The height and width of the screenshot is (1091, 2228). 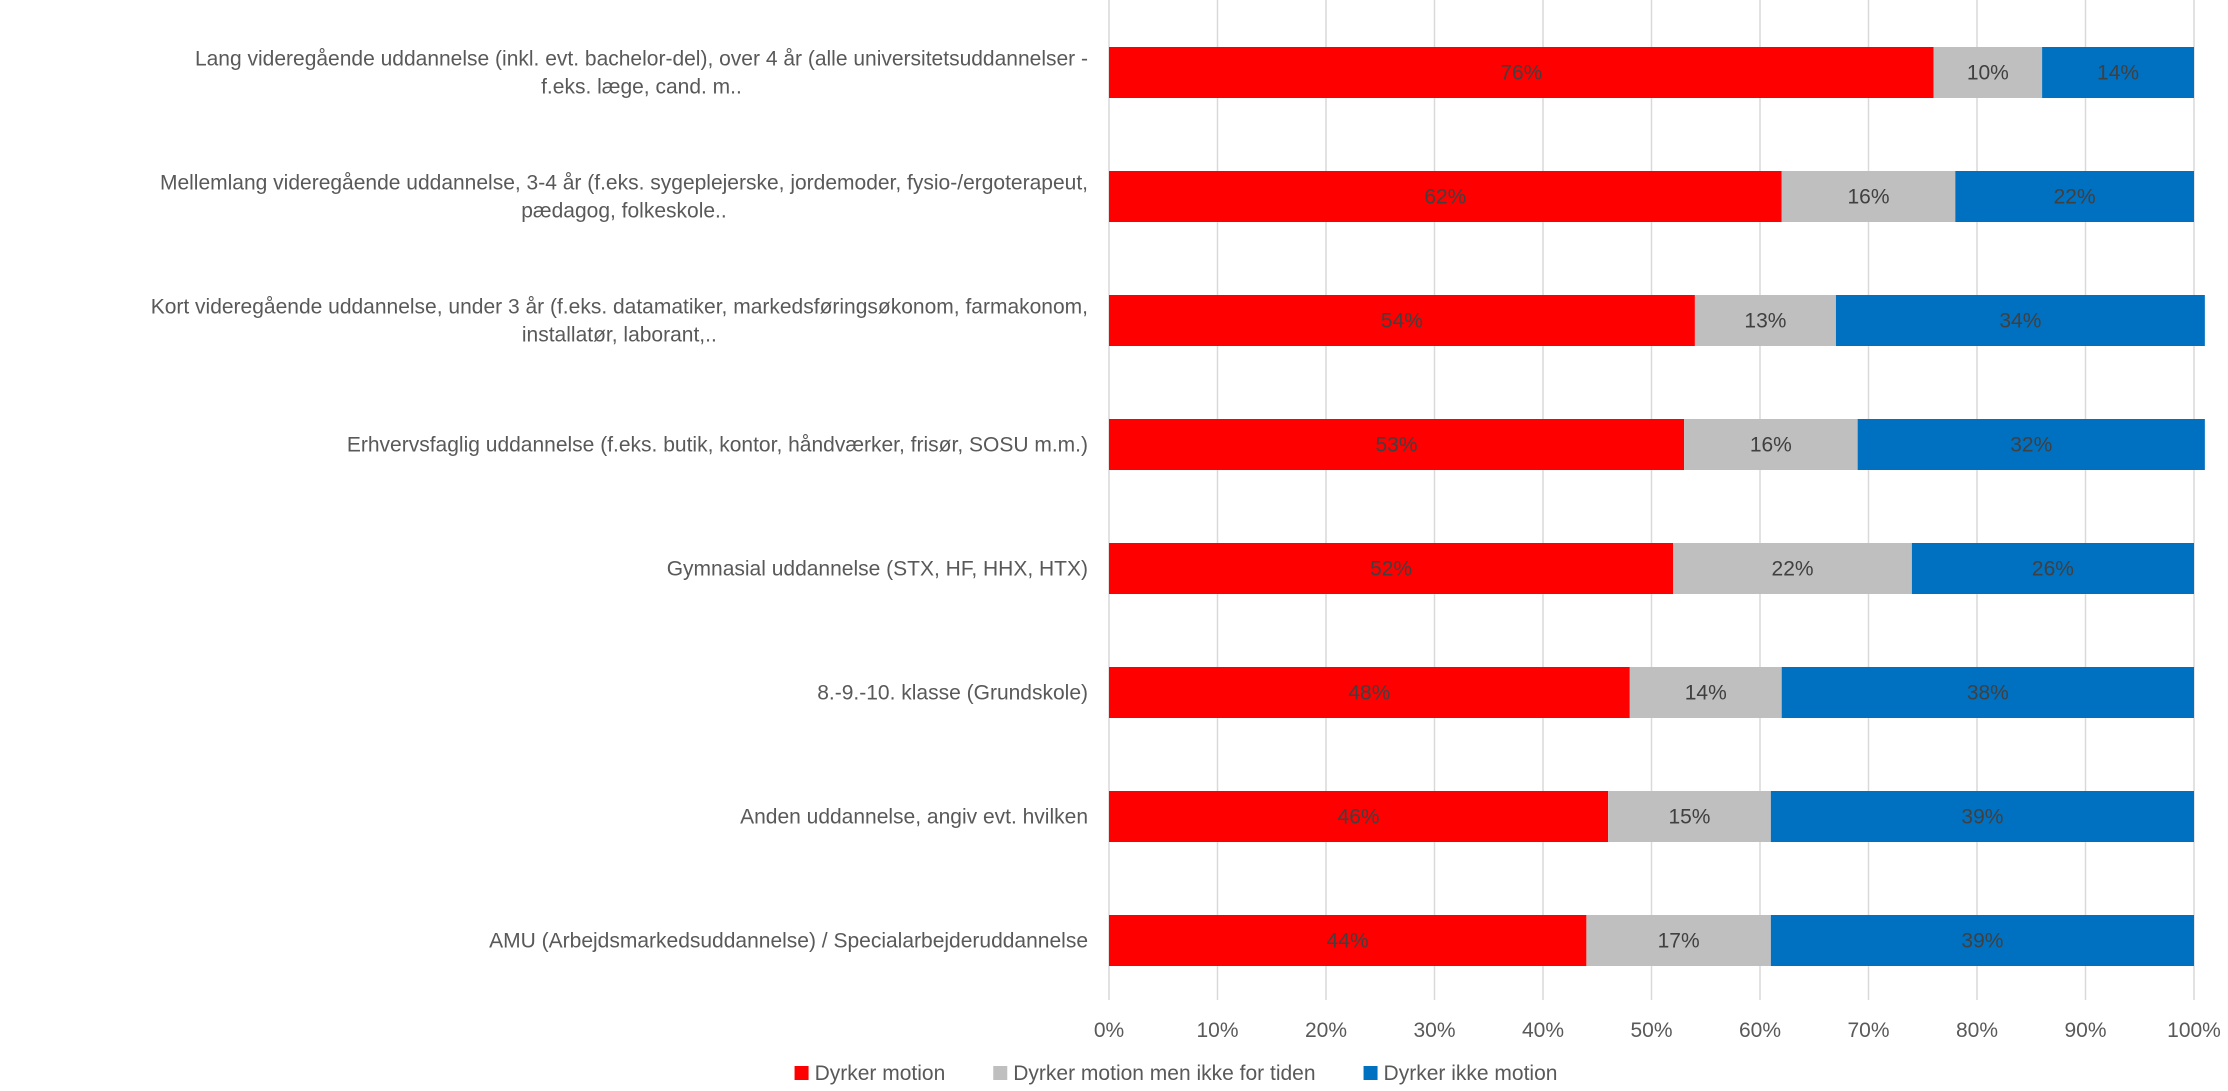 I want to click on data-label: 32%, so click(x=2031, y=445).